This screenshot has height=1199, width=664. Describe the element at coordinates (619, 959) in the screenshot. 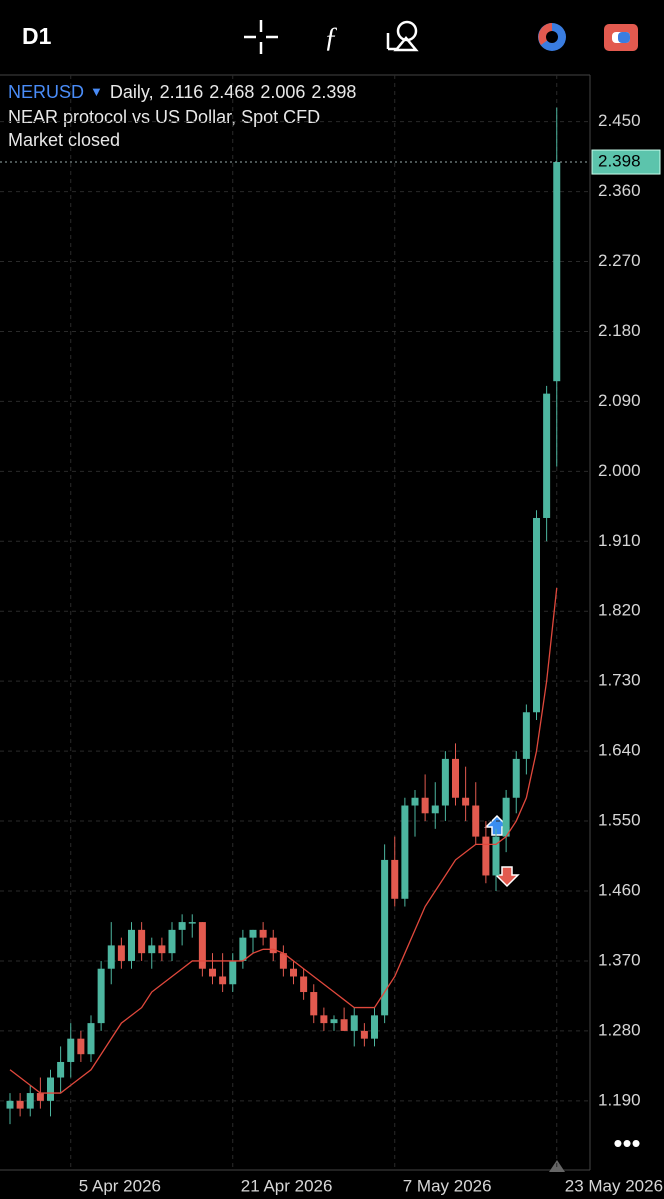

I see `y-tick-label: 1.370` at that location.